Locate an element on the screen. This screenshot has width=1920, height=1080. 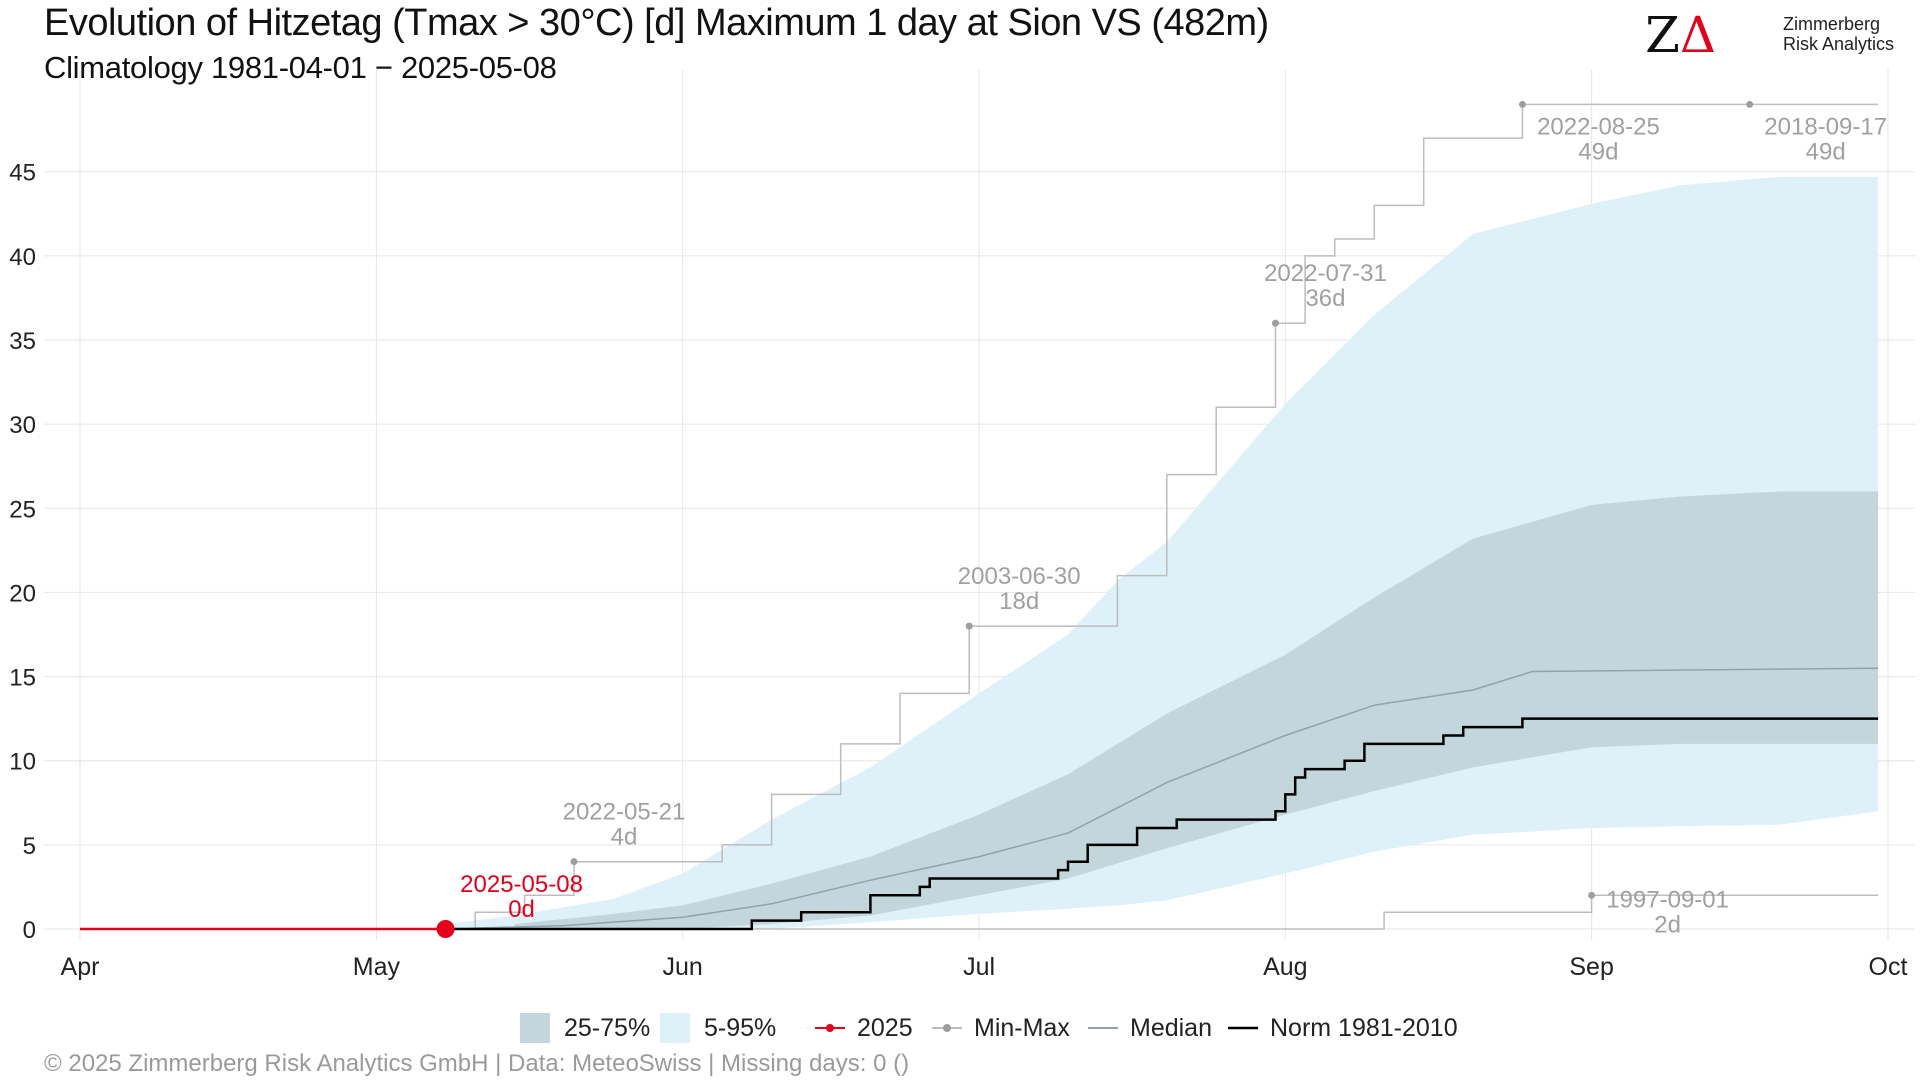
legend-item-p5-95: 5-95% is located at coordinates (718, 1028).